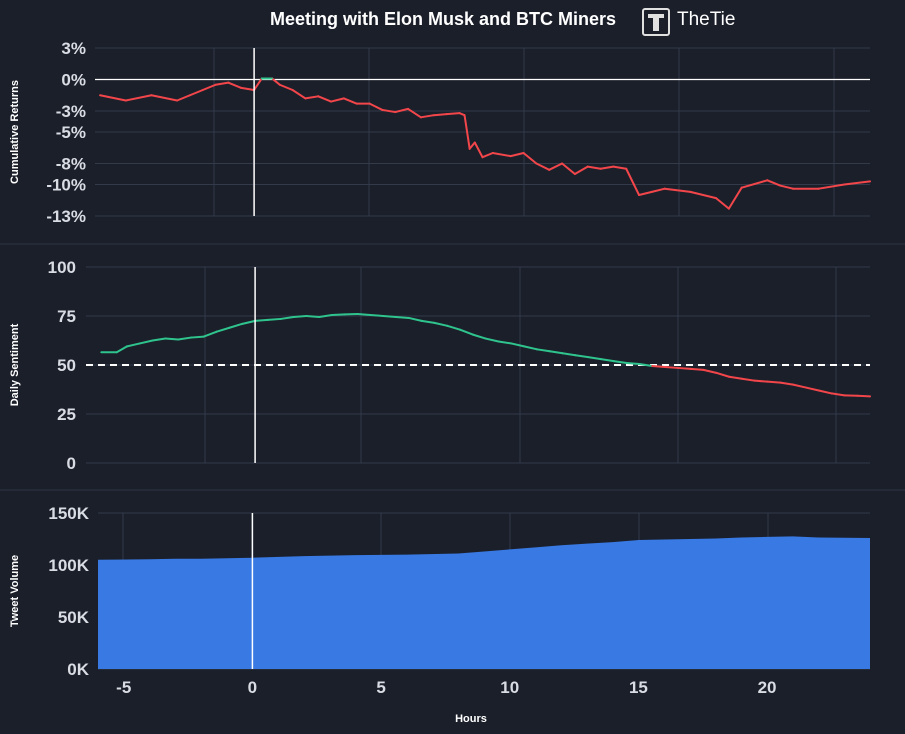 The image size is (905, 734). What do you see at coordinates (73, 80) in the screenshot?
I see `y-tick-label: 0%` at bounding box center [73, 80].